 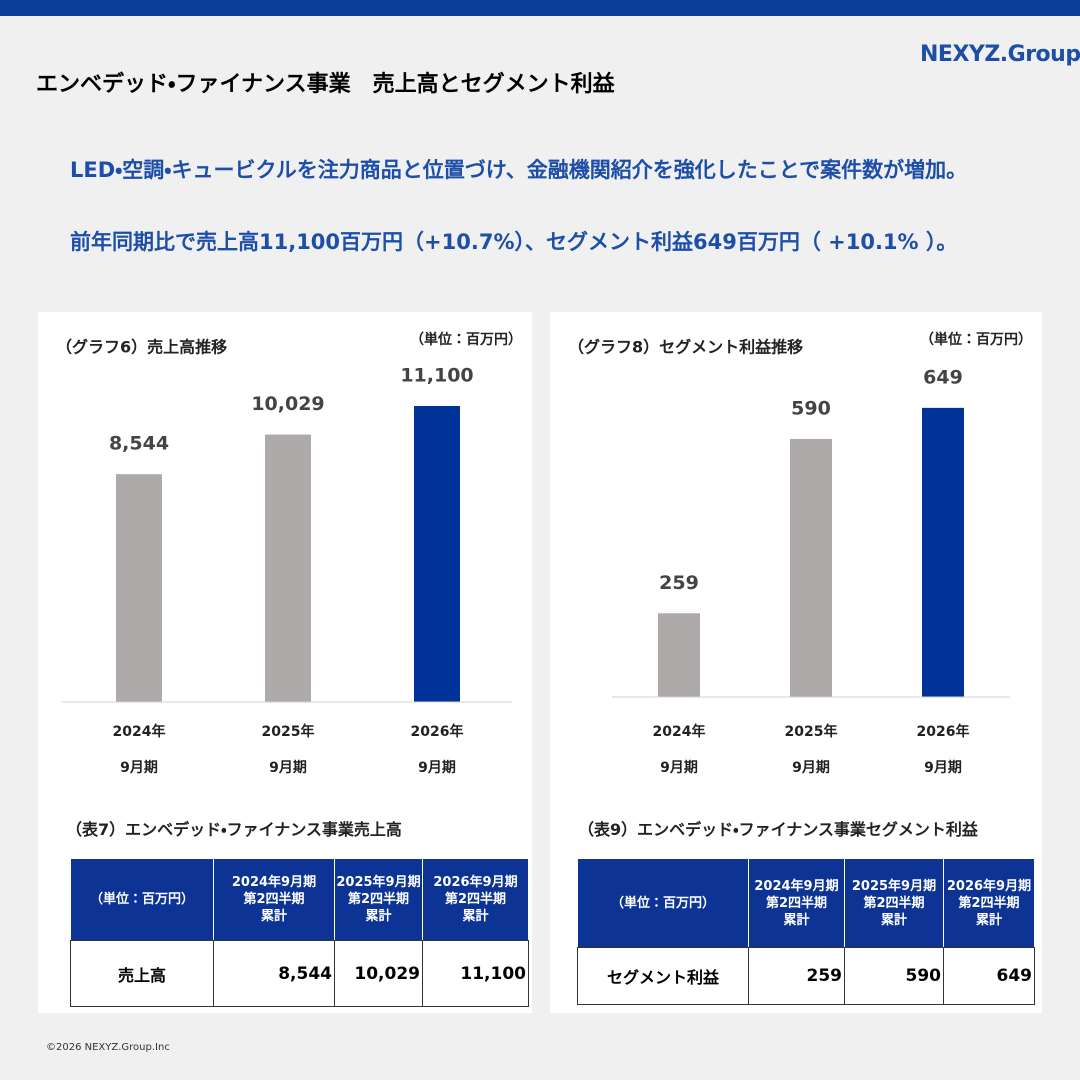 What do you see at coordinates (796, 976) in the screenshot?
I see `value-cell: 259` at bounding box center [796, 976].